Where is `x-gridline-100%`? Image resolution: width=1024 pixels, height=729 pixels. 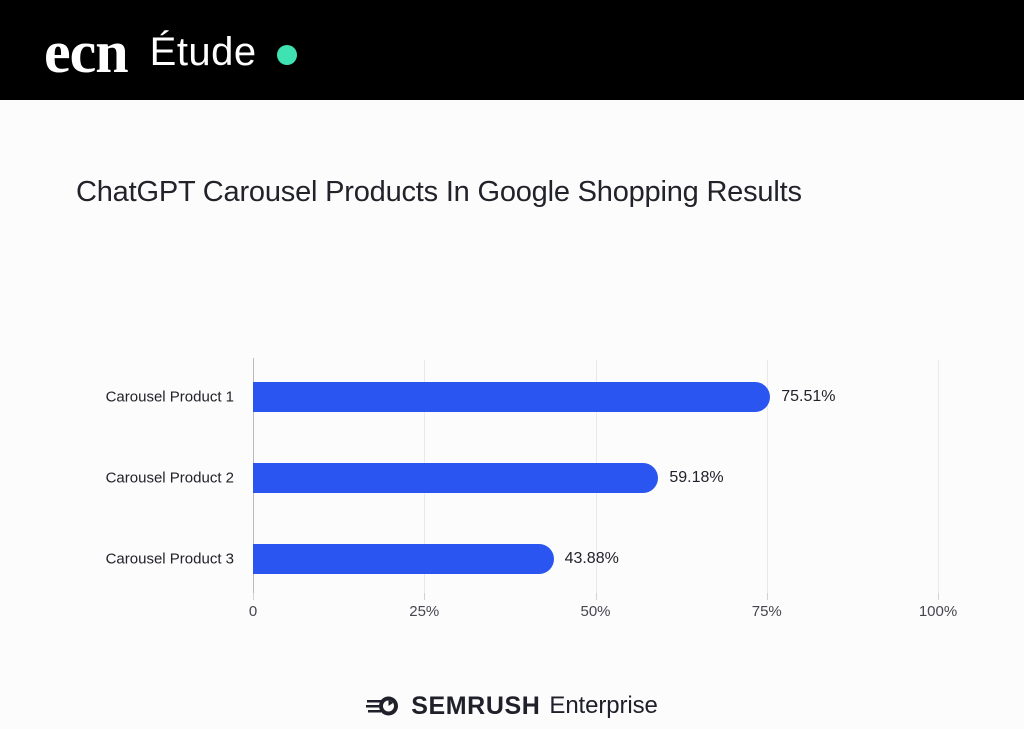
x-gridline-100% is located at coordinates (938, 476).